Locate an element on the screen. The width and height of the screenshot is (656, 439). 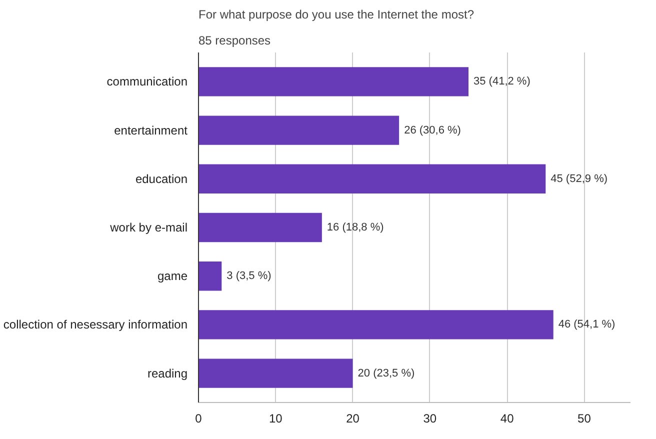
x-tick-label: 50 is located at coordinates (585, 419).